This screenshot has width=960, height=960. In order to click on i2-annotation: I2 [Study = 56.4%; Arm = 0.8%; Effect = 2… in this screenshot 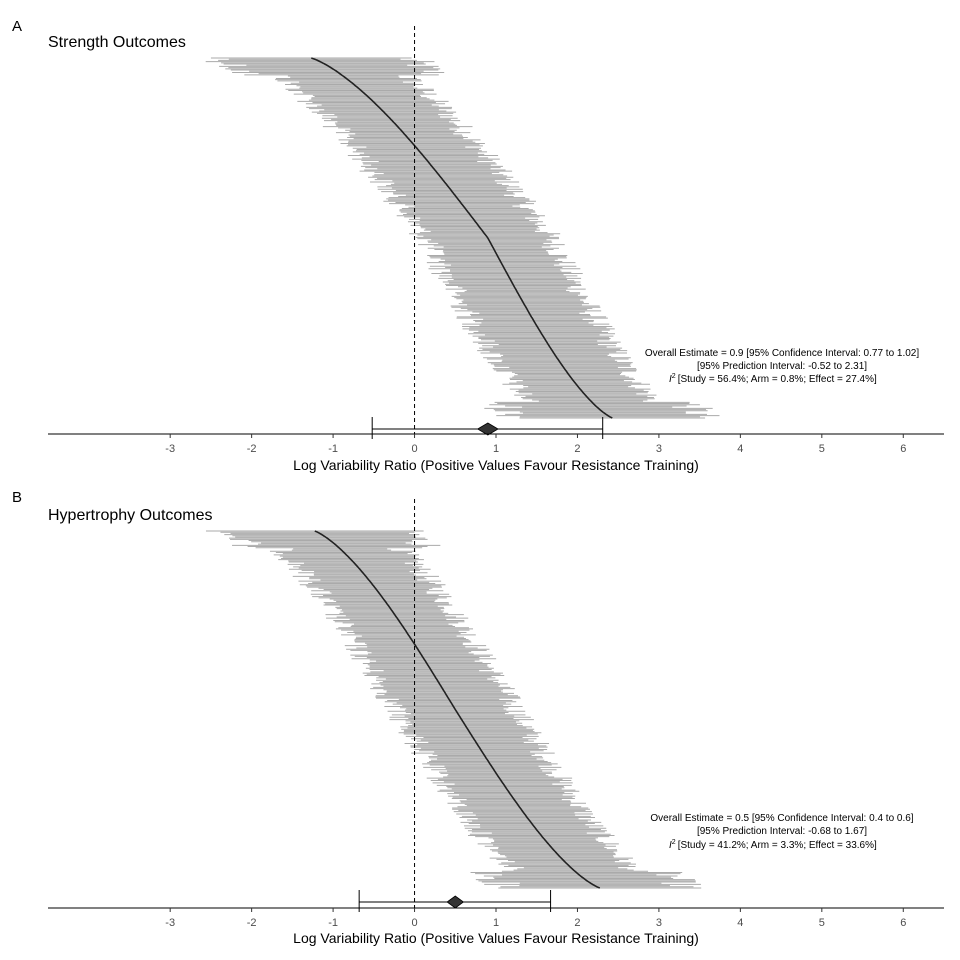, I will do `click(773, 379)`.